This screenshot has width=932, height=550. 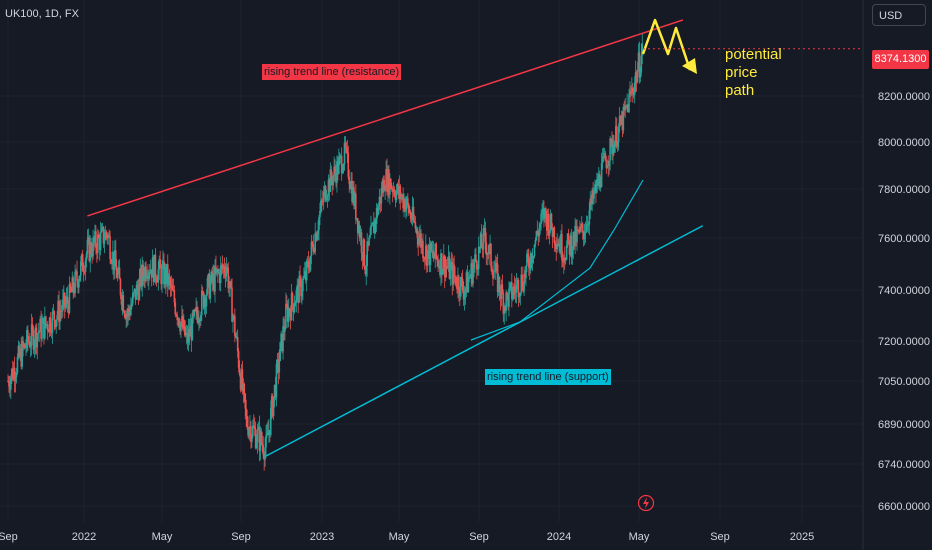 I want to click on currency-button: USD, so click(x=899, y=15).